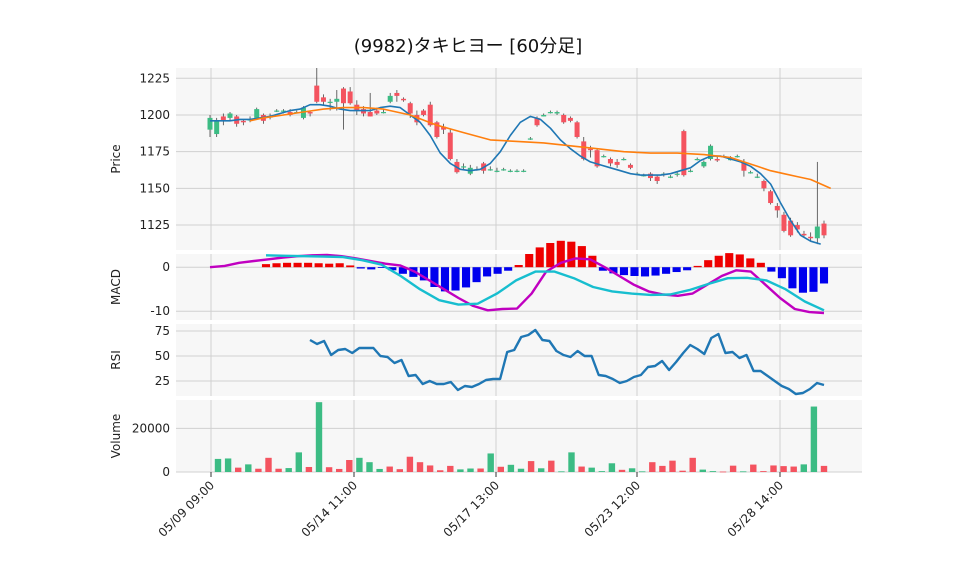  I want to click on rsi-ytick-label: 50, so click(162, 356).